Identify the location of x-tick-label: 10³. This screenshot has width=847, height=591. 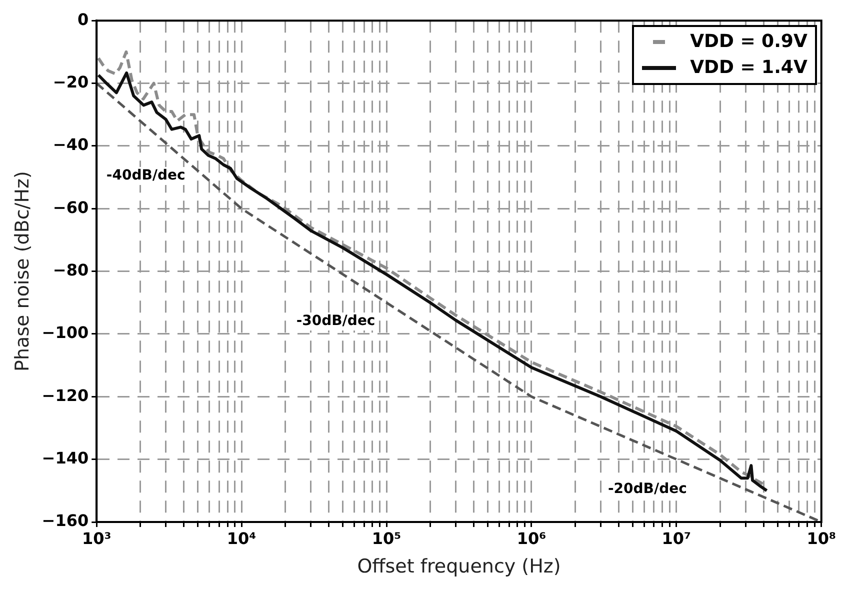
(97, 538).